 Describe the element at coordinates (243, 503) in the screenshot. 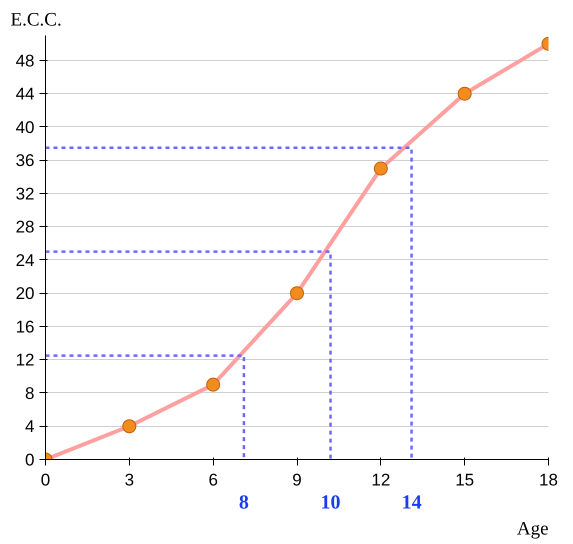

I see `text: 8` at that location.